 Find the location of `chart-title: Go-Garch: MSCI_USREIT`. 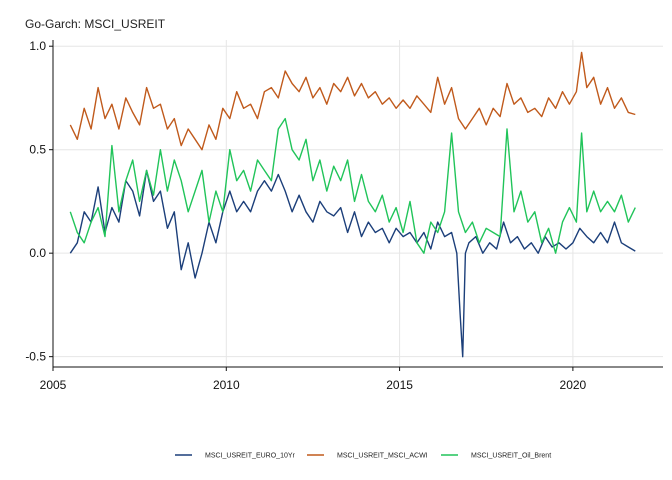

chart-title: Go-Garch: MSCI_USREIT is located at coordinates (95, 24).